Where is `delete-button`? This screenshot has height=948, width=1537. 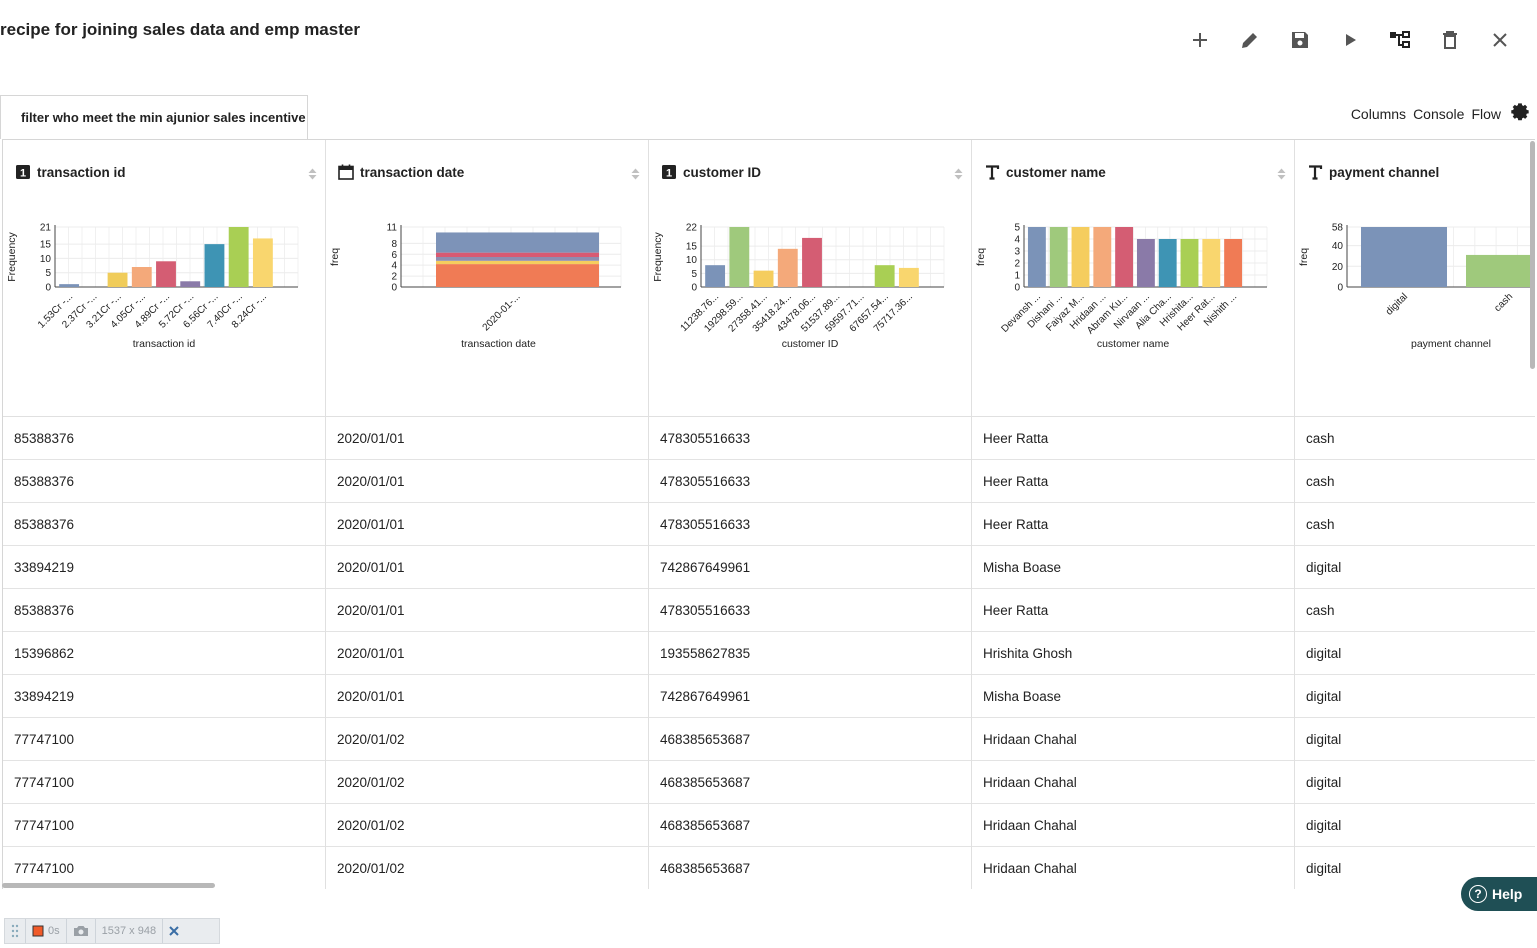 delete-button is located at coordinates (1450, 40).